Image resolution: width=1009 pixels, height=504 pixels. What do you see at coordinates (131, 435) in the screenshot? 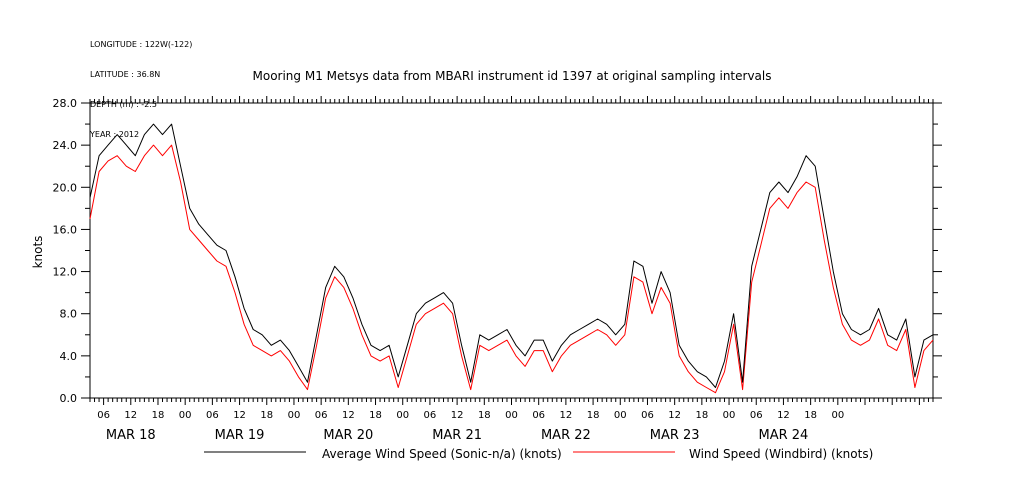
I see `day-label: MAR 18` at bounding box center [131, 435].